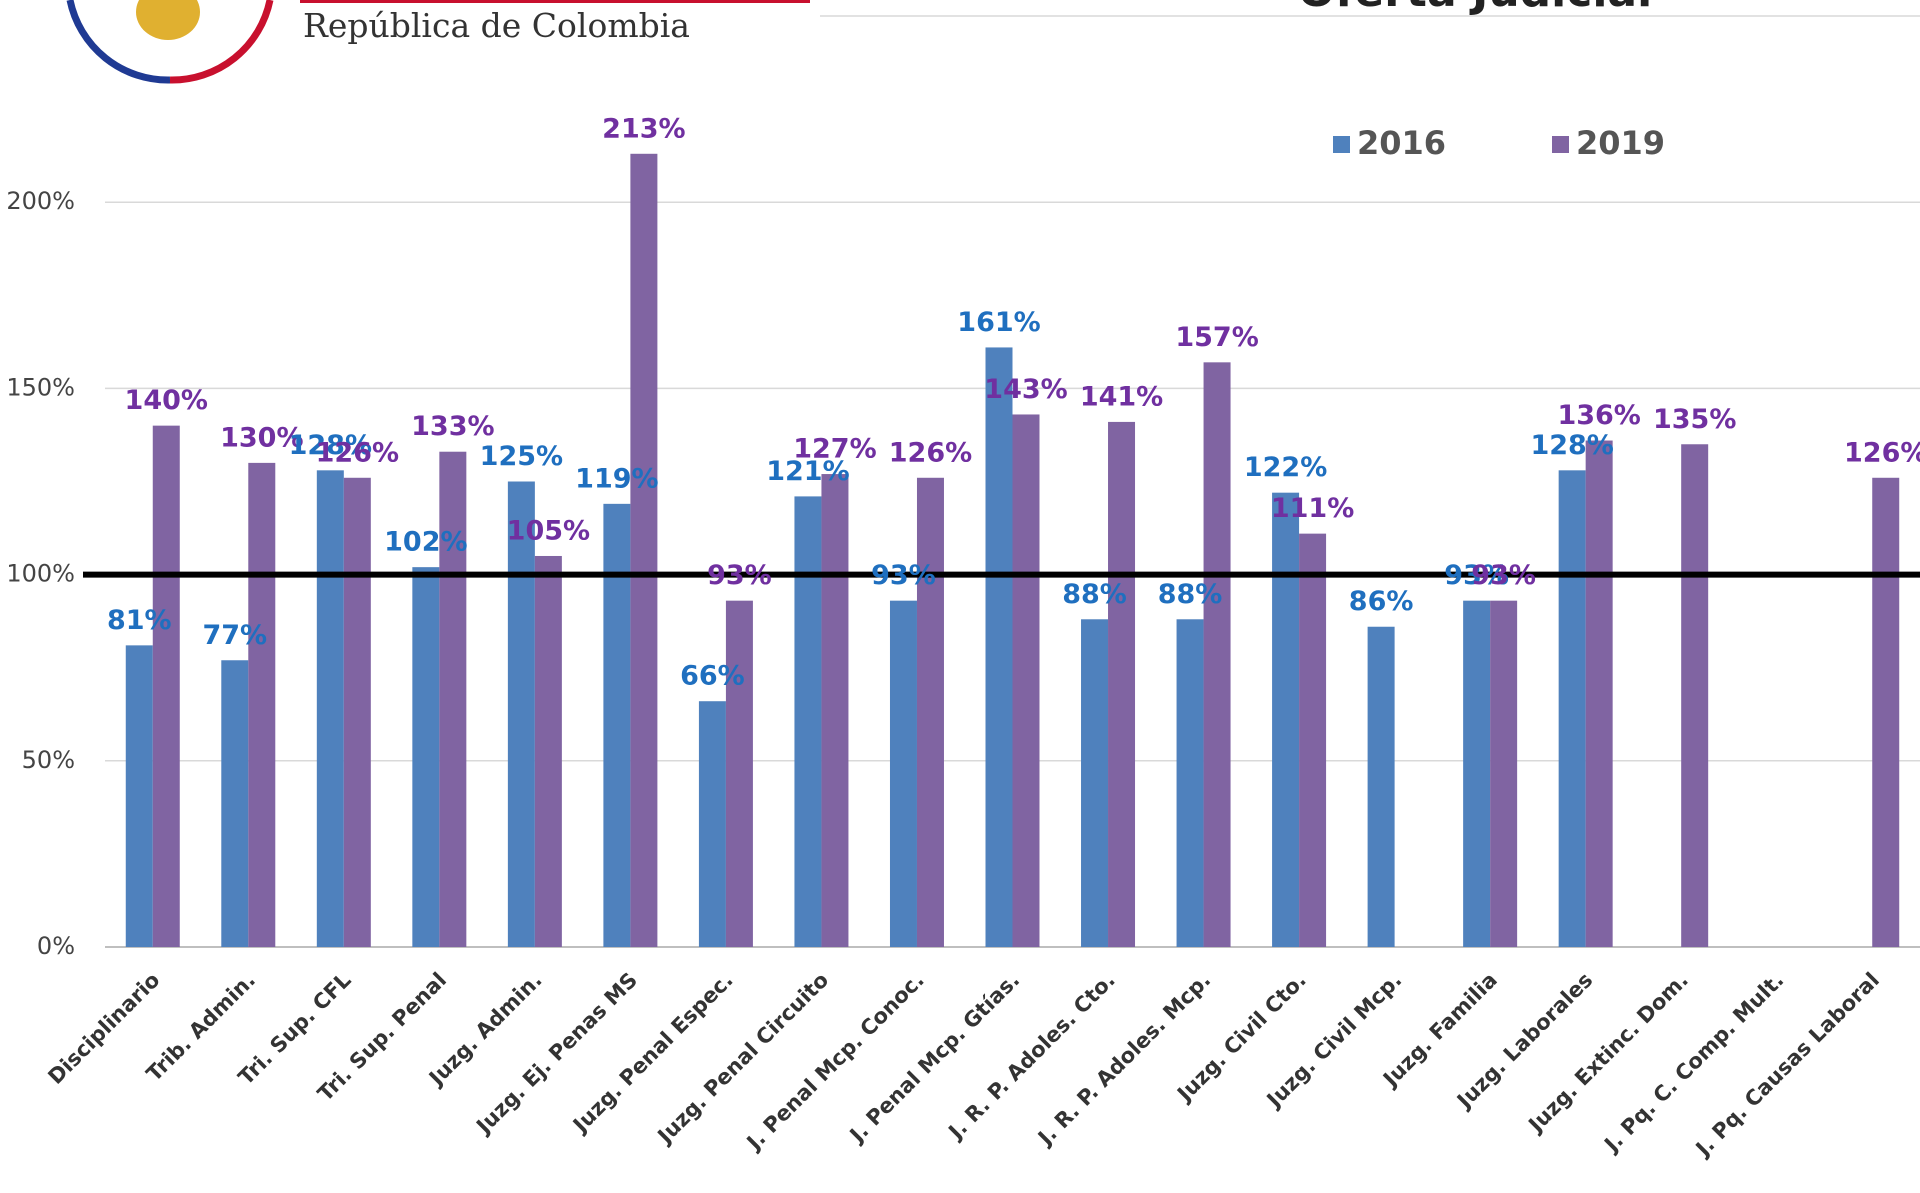 This screenshot has width=1920, height=1193. What do you see at coordinates (998, 322) in the screenshot?
I see `value-label: 161%` at bounding box center [998, 322].